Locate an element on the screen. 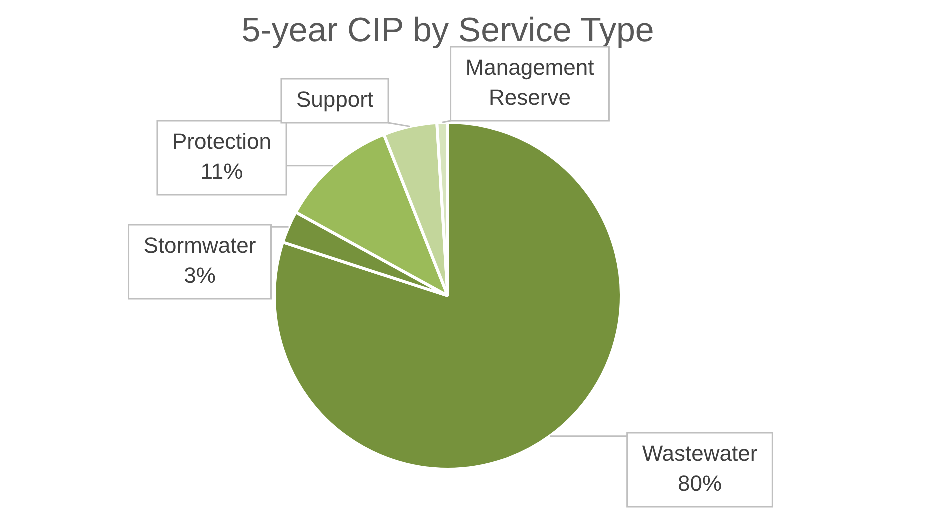  slice-label: Management Reserve is located at coordinates (530, 82).